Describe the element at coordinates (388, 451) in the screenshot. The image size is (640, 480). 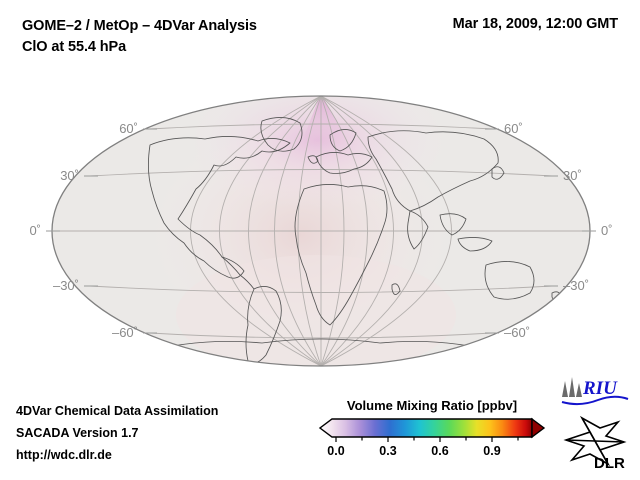
I see `cb-label-1: 0.3` at that location.